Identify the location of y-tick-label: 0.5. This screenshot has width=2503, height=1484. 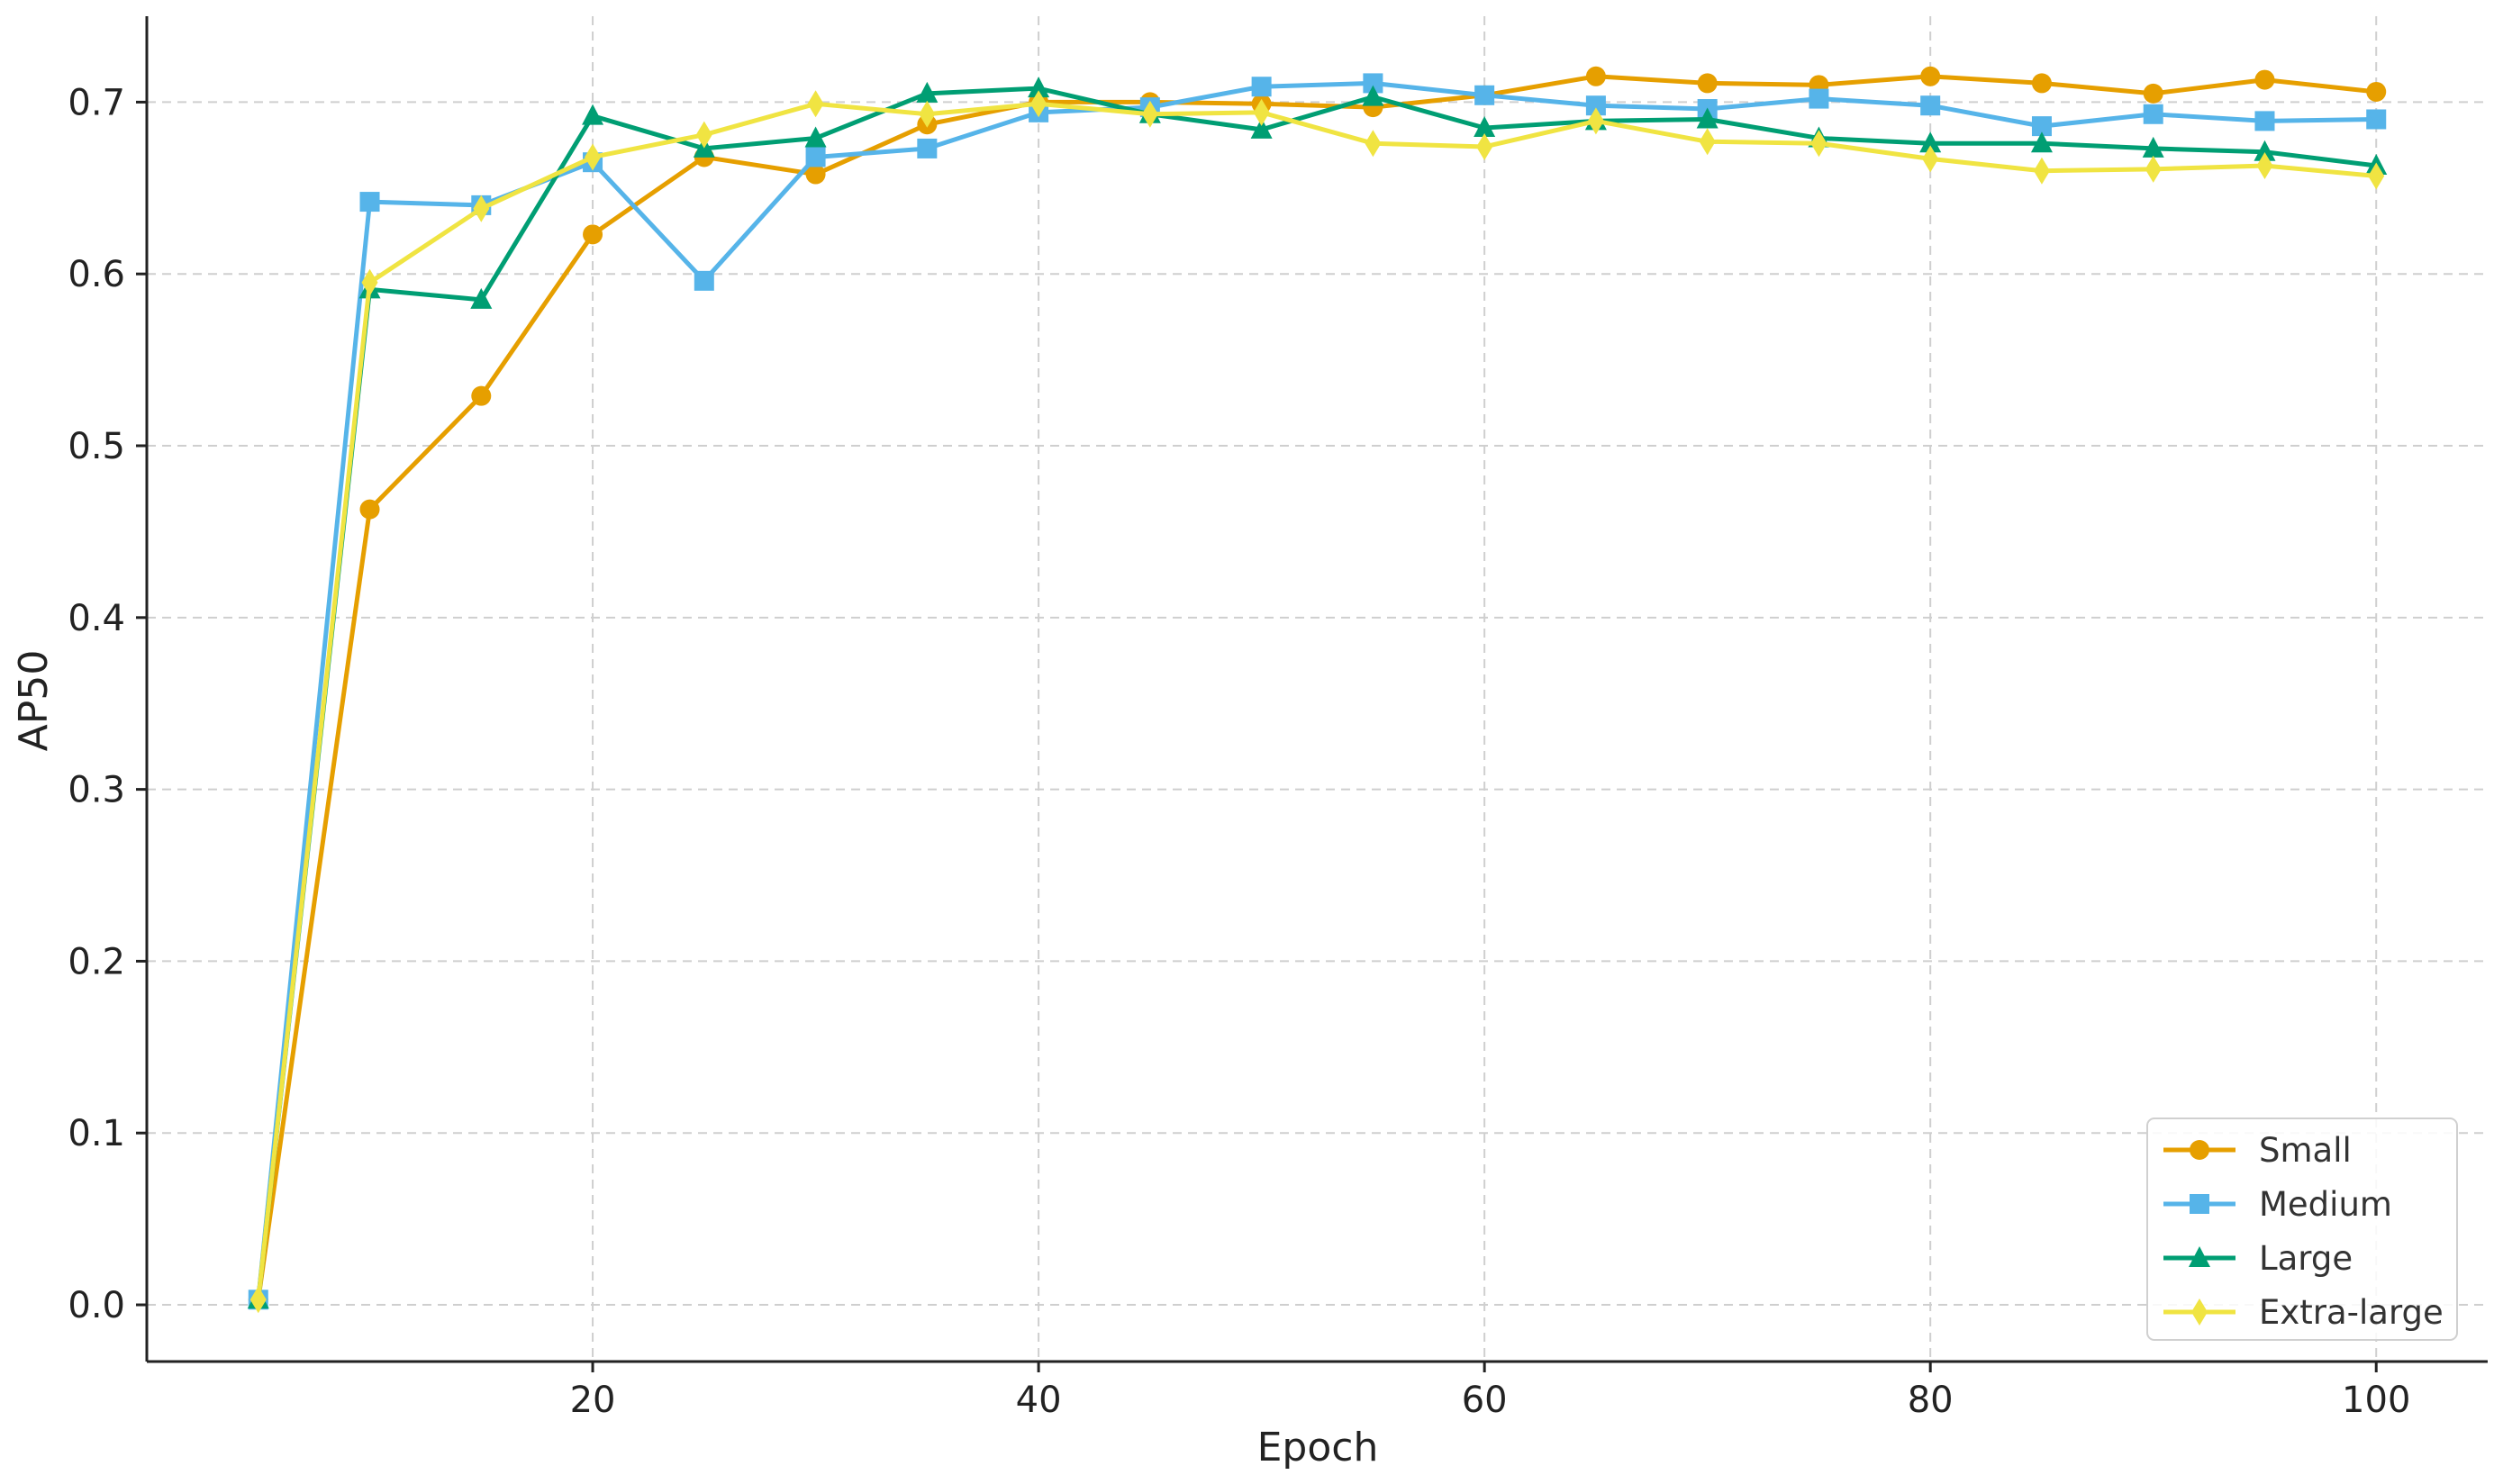
(96, 447).